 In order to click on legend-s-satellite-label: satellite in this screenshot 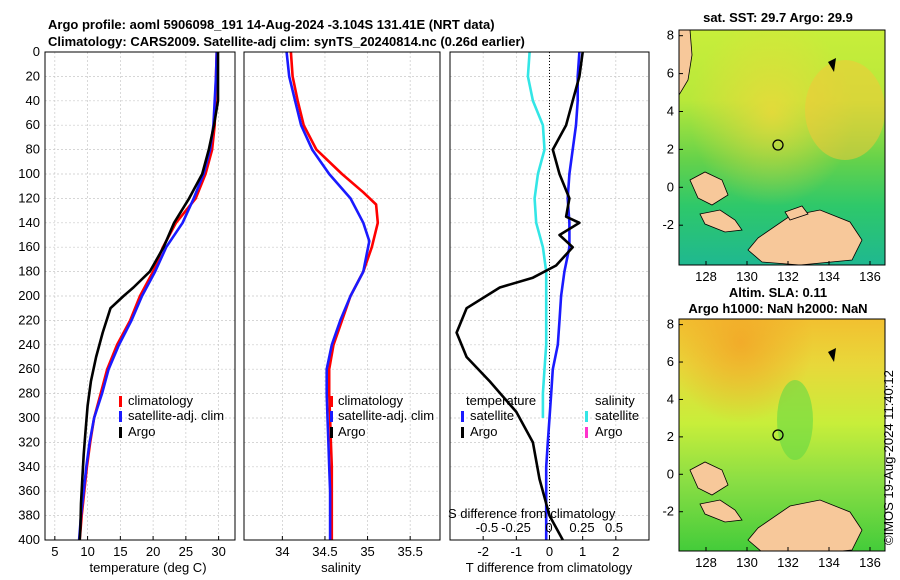, I will do `click(617, 415)`.